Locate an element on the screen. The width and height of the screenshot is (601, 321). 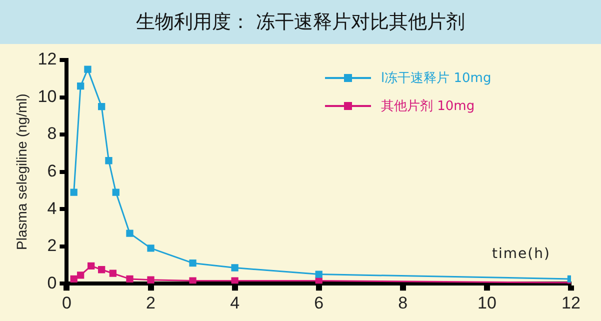
y-axis-title: Plasma selegiline (ng/ml) is located at coordinates (21, 172).